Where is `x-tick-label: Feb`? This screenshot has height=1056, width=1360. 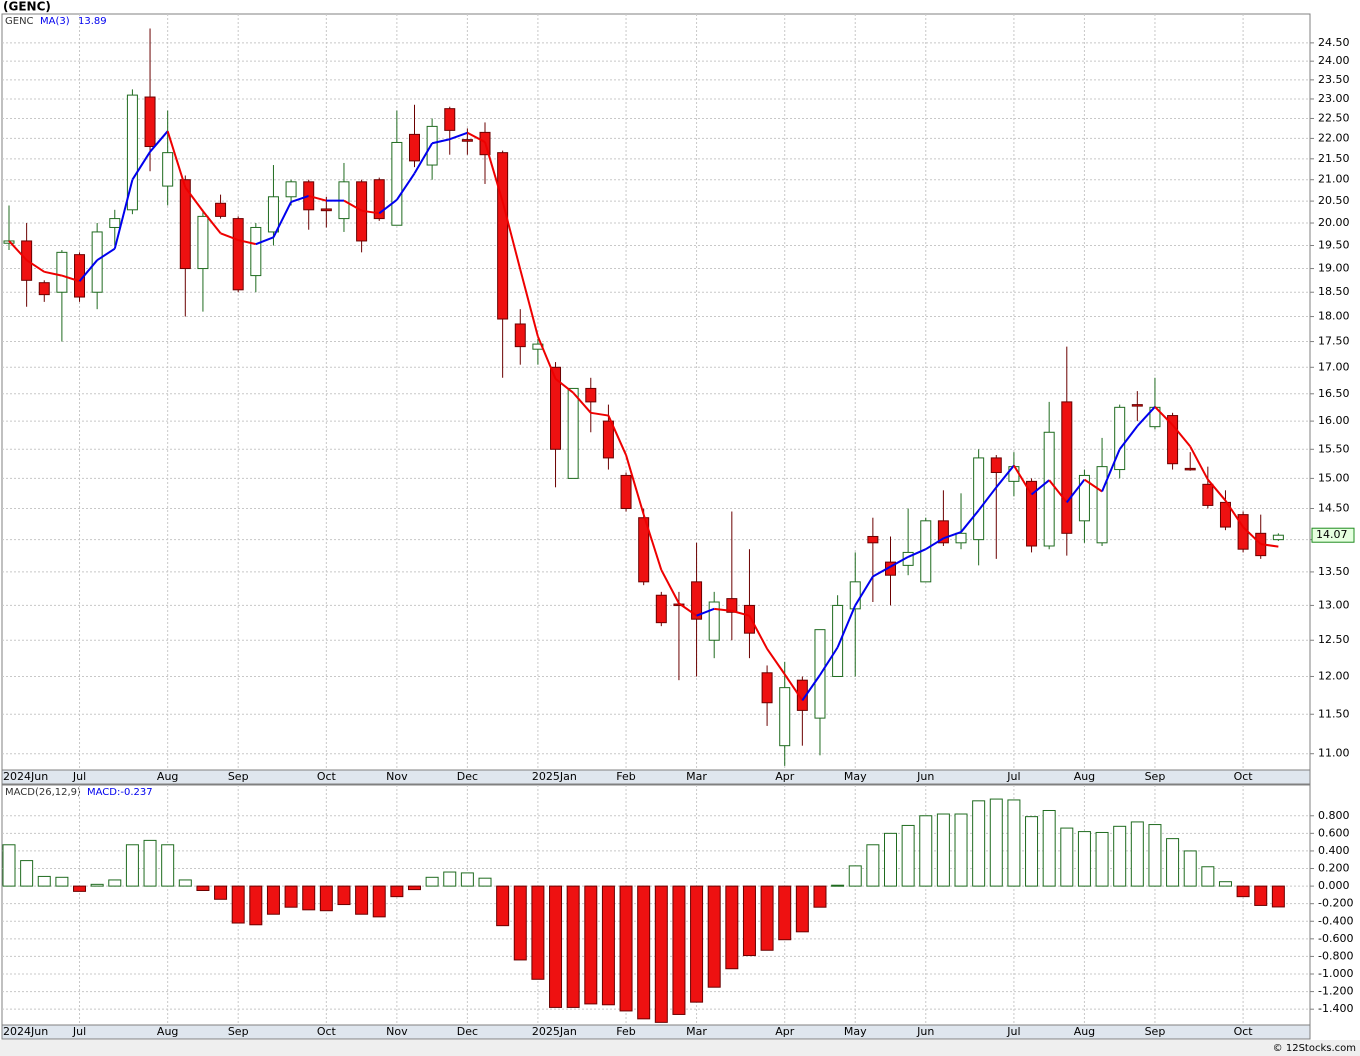 x-tick-label: Feb is located at coordinates (625, 1031).